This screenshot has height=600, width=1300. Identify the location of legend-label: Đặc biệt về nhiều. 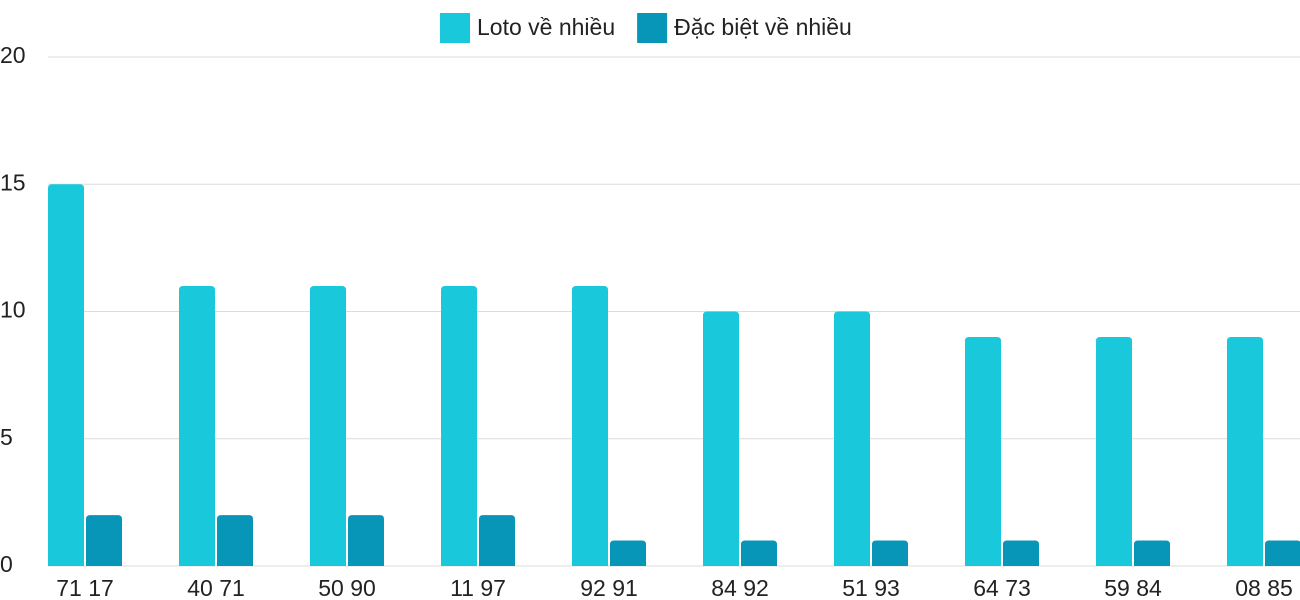
(763, 27).